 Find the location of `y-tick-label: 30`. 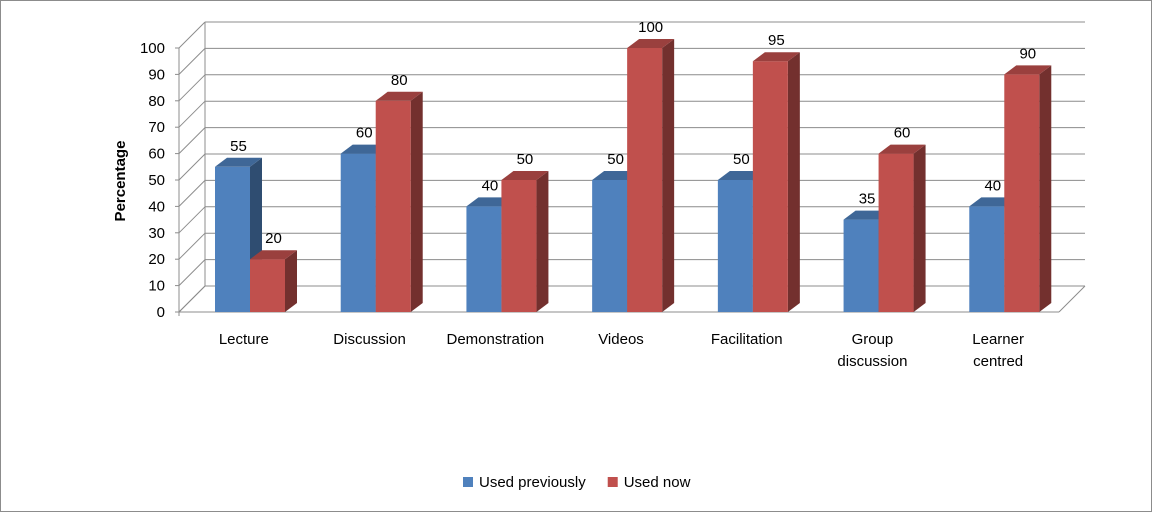

y-tick-label: 30 is located at coordinates (156, 233).